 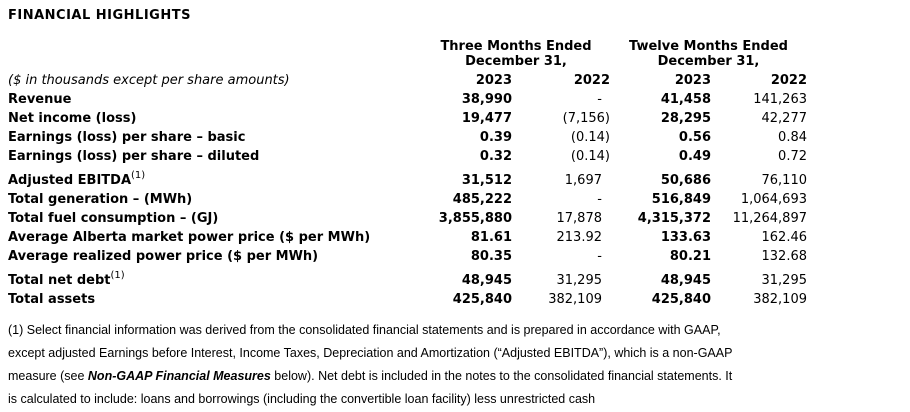 What do you see at coordinates (486, 118) in the screenshot?
I see `cell-3m-2023: 19,477` at bounding box center [486, 118].